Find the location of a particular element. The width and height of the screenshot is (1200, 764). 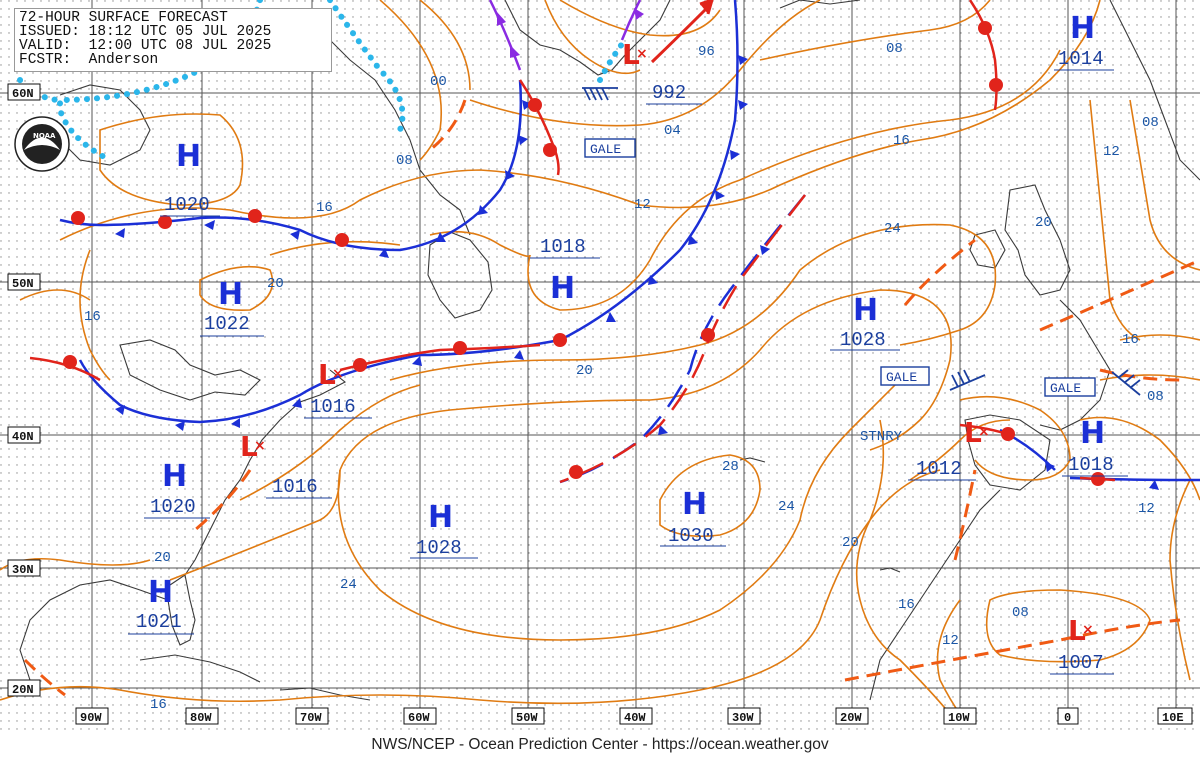

storm-track-arrow is located at coordinates (682, 32).